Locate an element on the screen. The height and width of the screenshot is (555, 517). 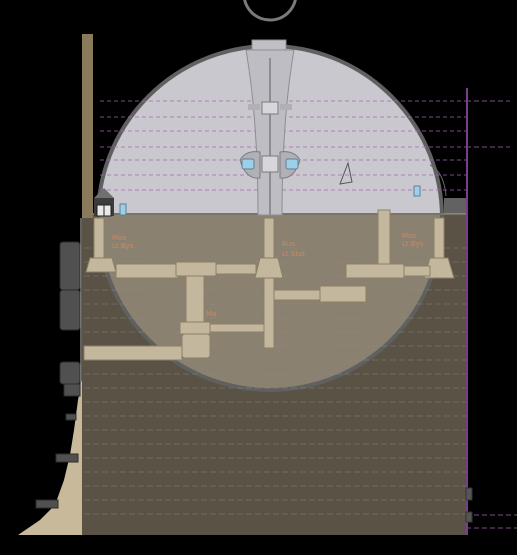
svg-text: Lt Stat is located at coordinates (293, 254).